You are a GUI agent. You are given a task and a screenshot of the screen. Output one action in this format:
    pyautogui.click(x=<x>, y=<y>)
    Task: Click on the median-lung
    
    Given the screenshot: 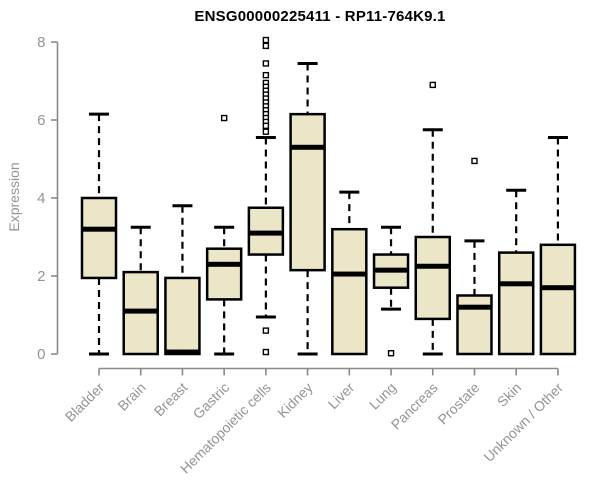 What is the action you would take?
    pyautogui.click(x=391, y=270)
    